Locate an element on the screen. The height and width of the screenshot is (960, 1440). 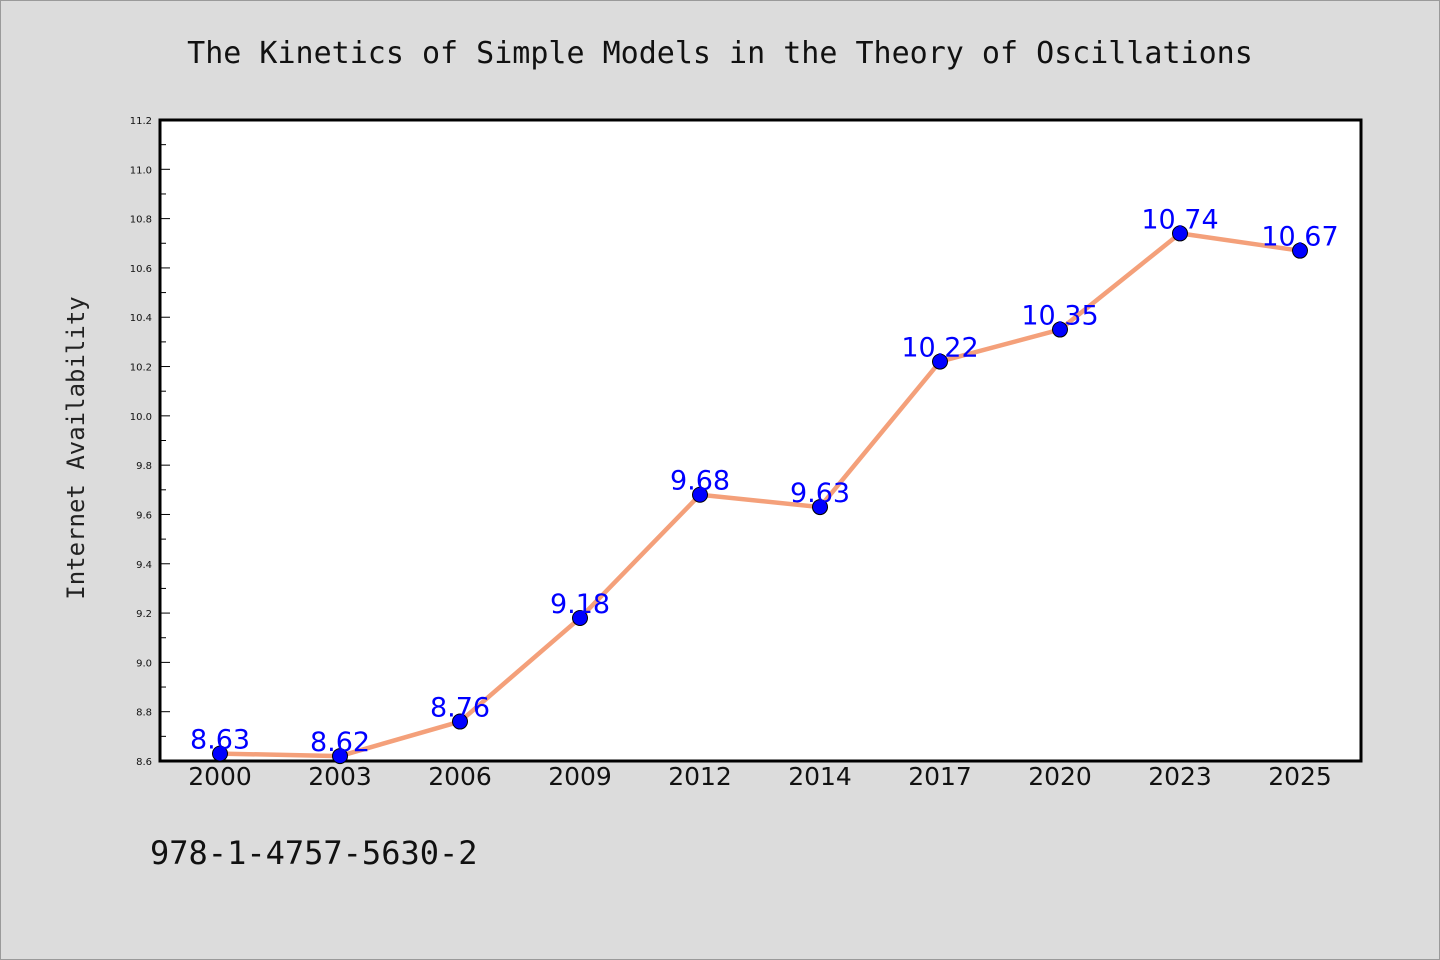
x-tick-label: 2017 is located at coordinates (940, 776).